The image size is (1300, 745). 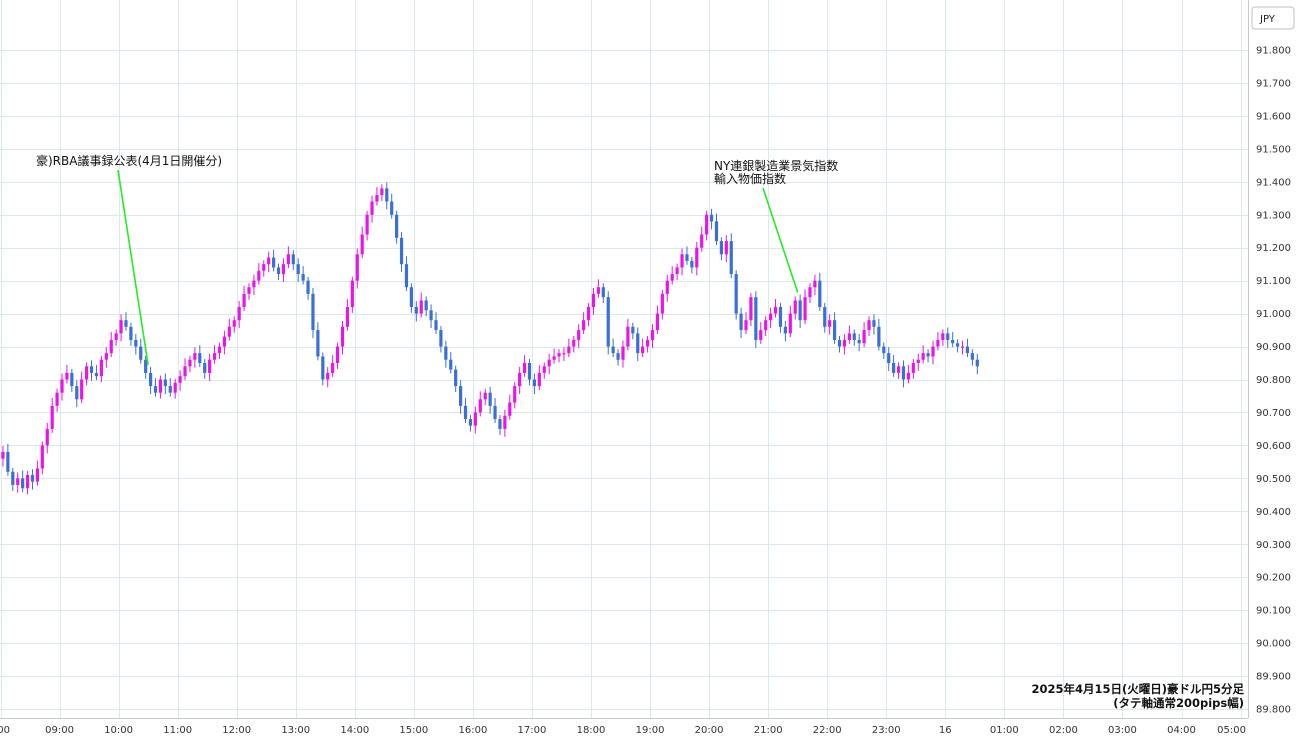 I want to click on y-tick-label: 91.800, so click(x=1273, y=51).